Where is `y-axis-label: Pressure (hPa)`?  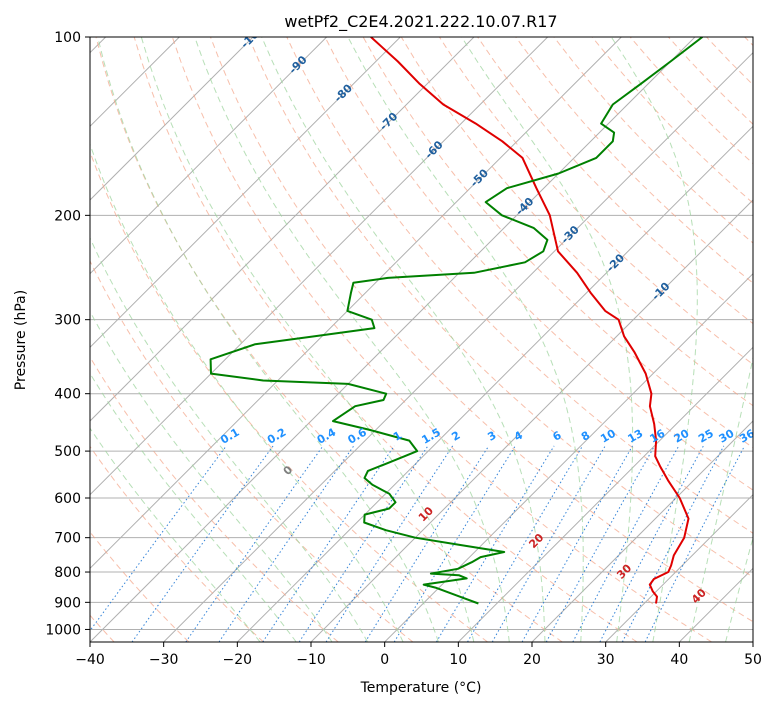
y-axis-label: Pressure (hPa) is located at coordinates (21, 340).